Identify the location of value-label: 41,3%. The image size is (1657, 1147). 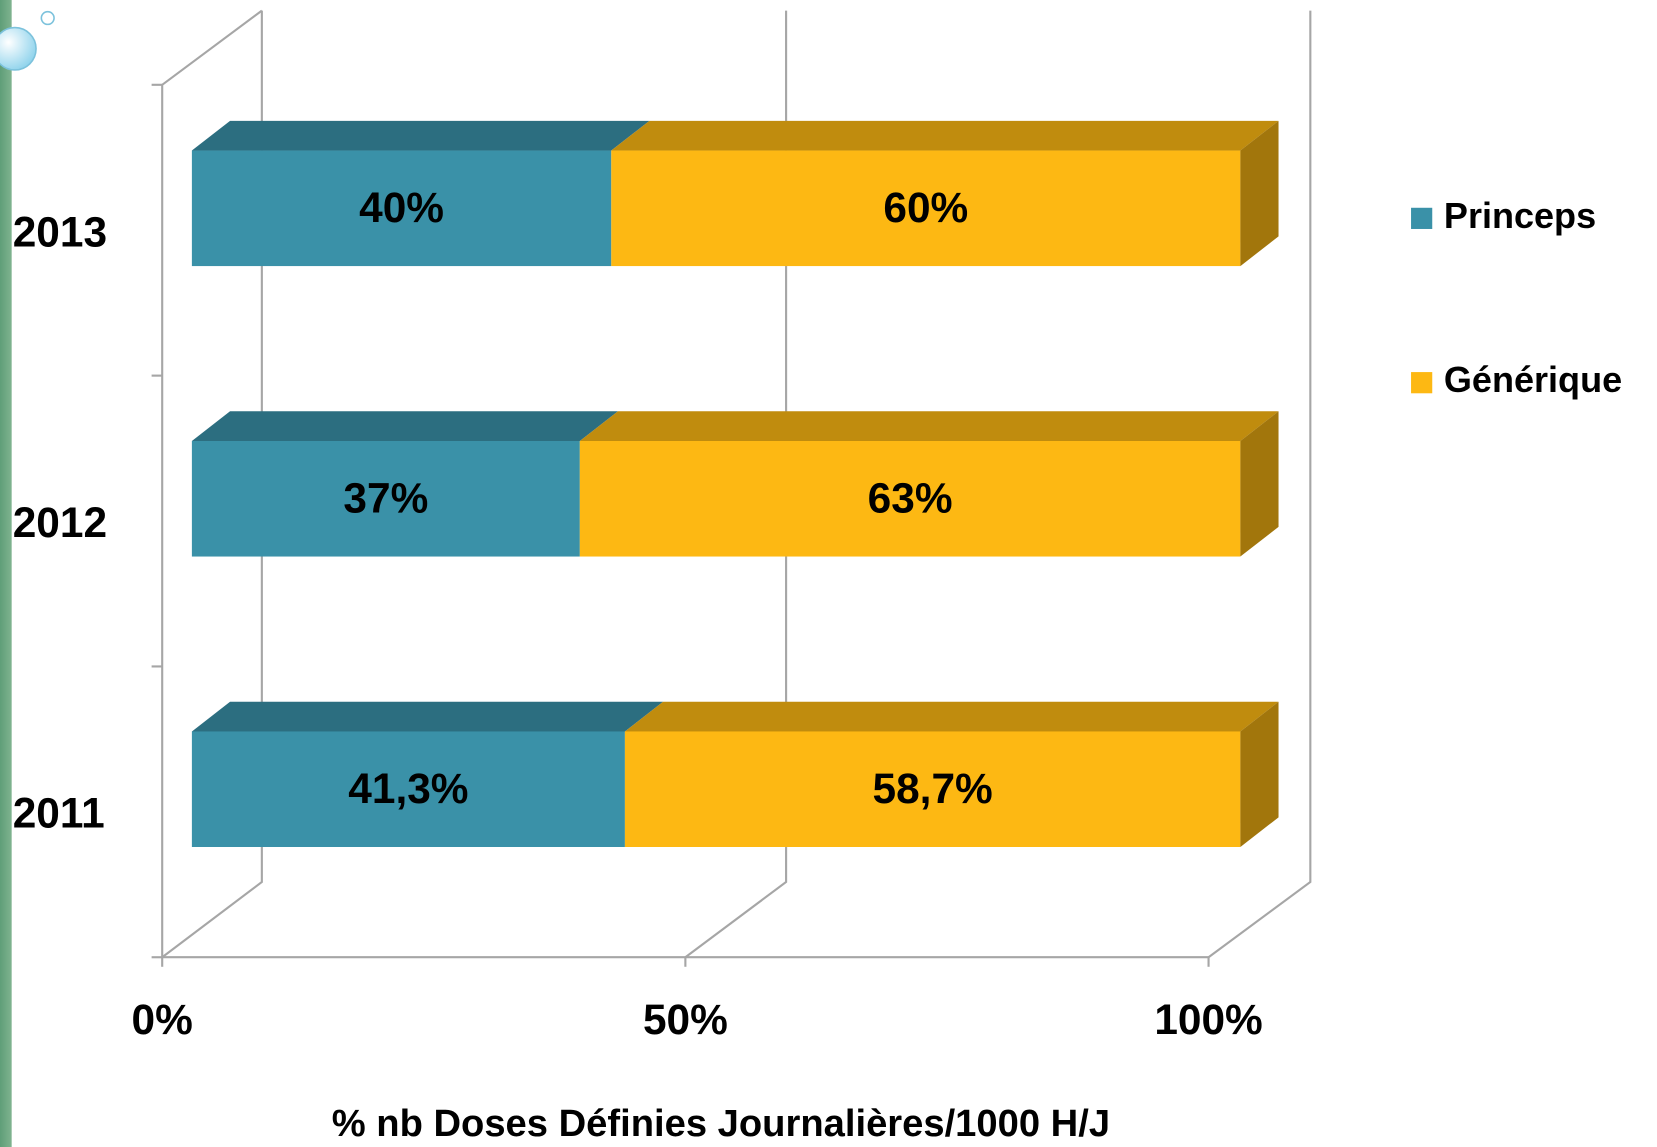
(408, 788).